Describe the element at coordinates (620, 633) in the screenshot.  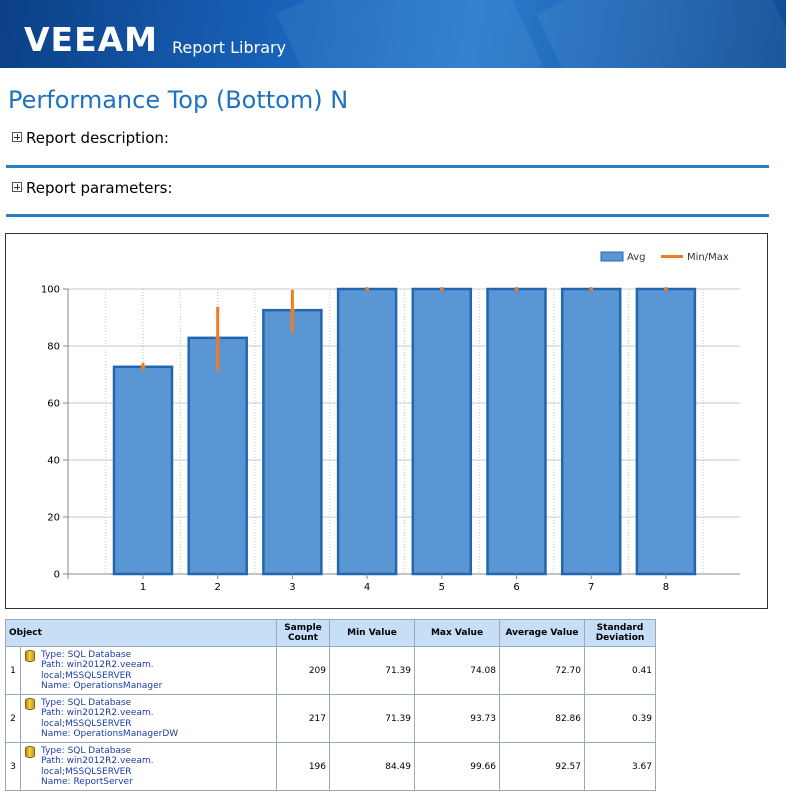
I see `column-header-standard-deviation: Standard Deviation` at that location.